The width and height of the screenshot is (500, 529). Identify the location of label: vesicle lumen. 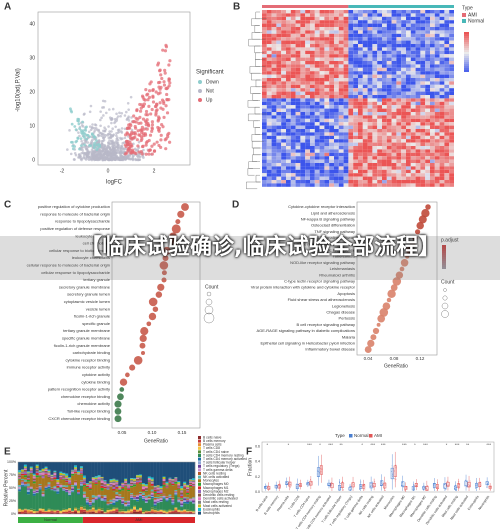
(98, 308).